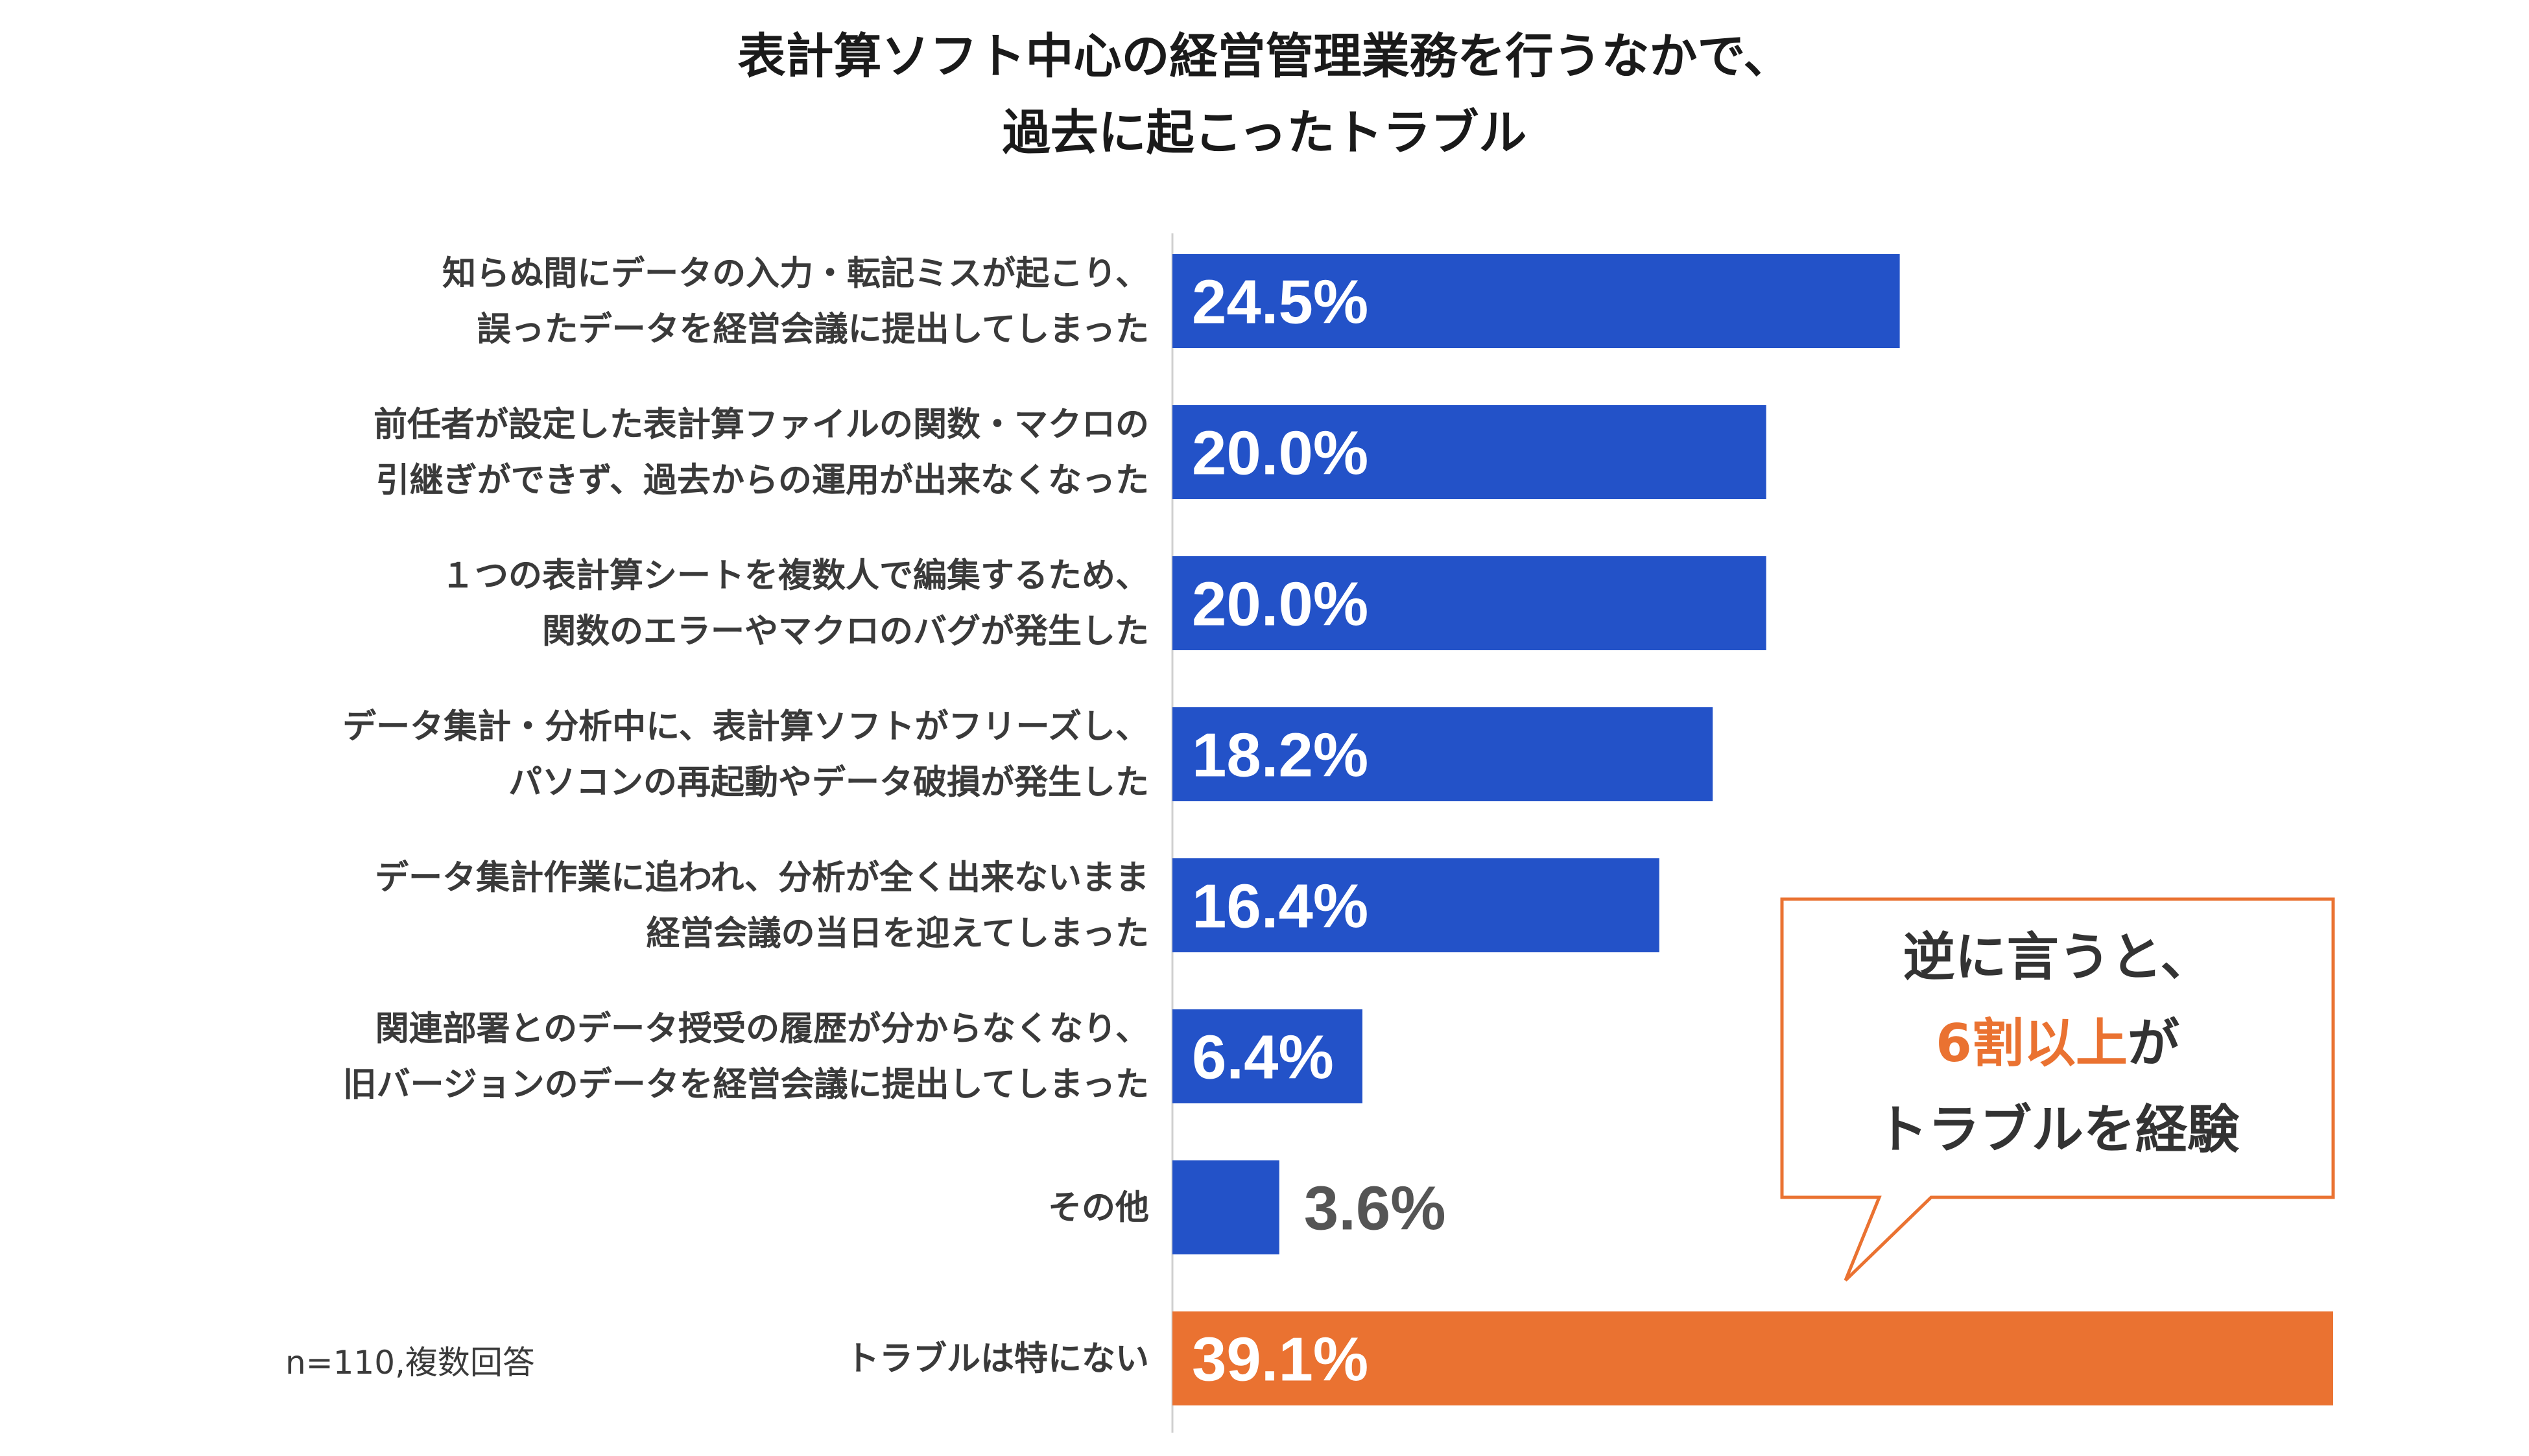  What do you see at coordinates (795, 577) in the screenshot?
I see `category-label-3-line-1: １つの表計算シートを複数人で編集するため、` at bounding box center [795, 577].